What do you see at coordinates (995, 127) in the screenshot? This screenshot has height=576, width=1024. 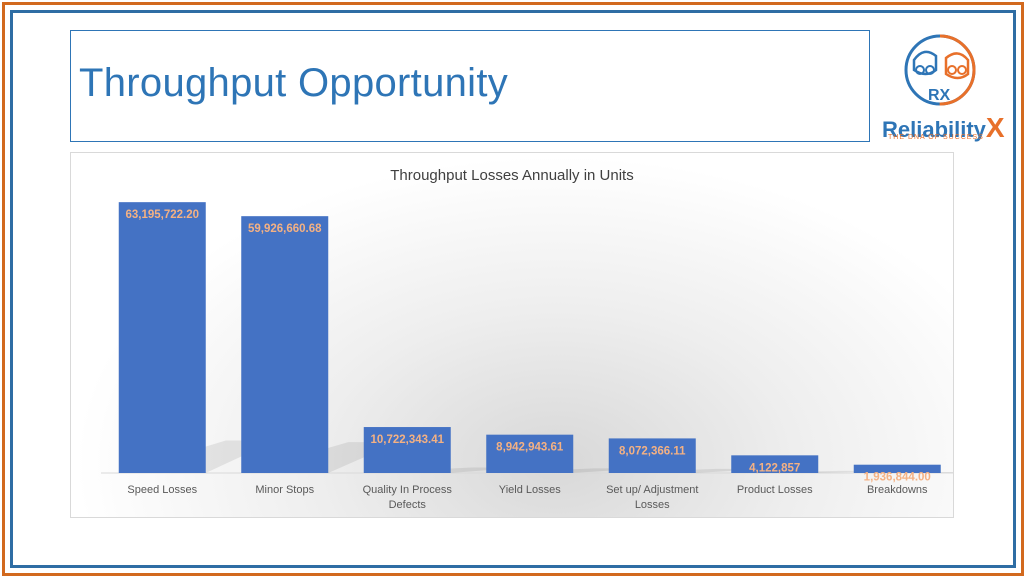 I see `logo-wordmark-x: X` at bounding box center [995, 127].